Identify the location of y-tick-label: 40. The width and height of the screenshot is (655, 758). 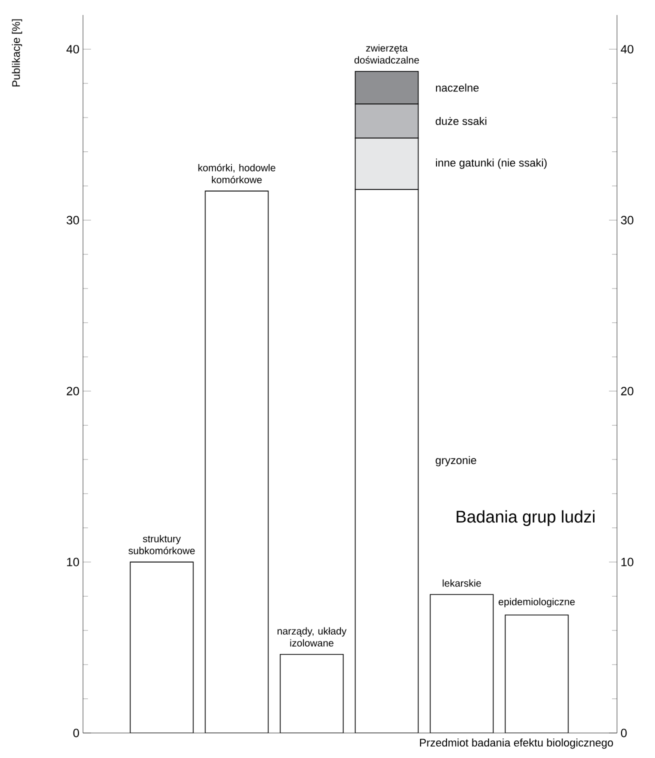
(73, 49).